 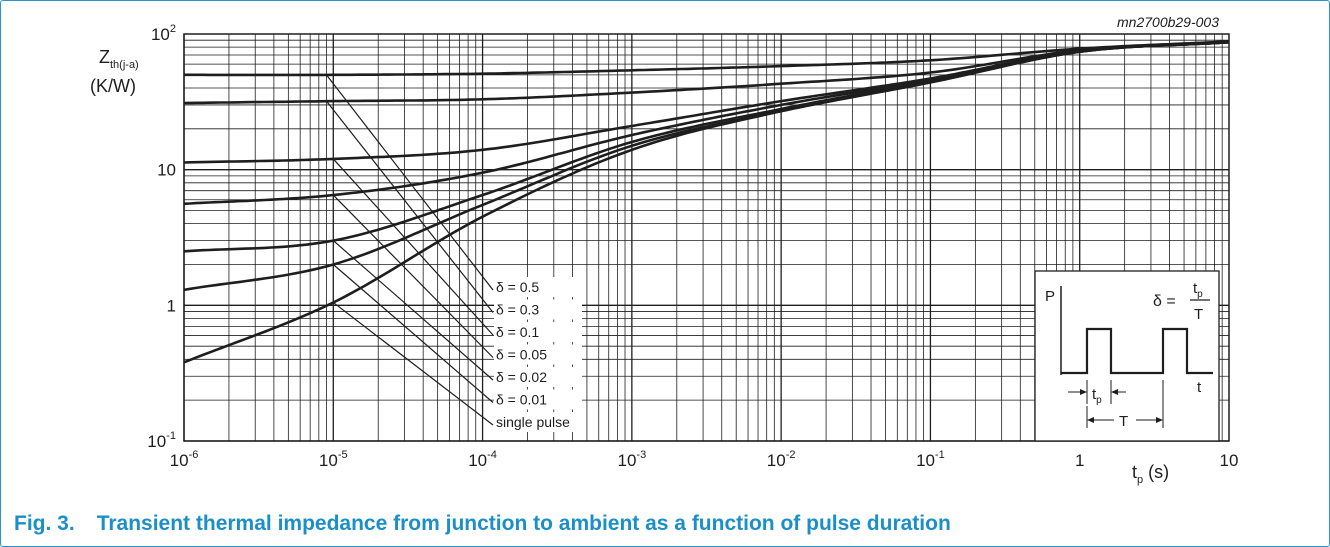 I want to click on x-tick-label: 10⁻², so click(x=781, y=459).